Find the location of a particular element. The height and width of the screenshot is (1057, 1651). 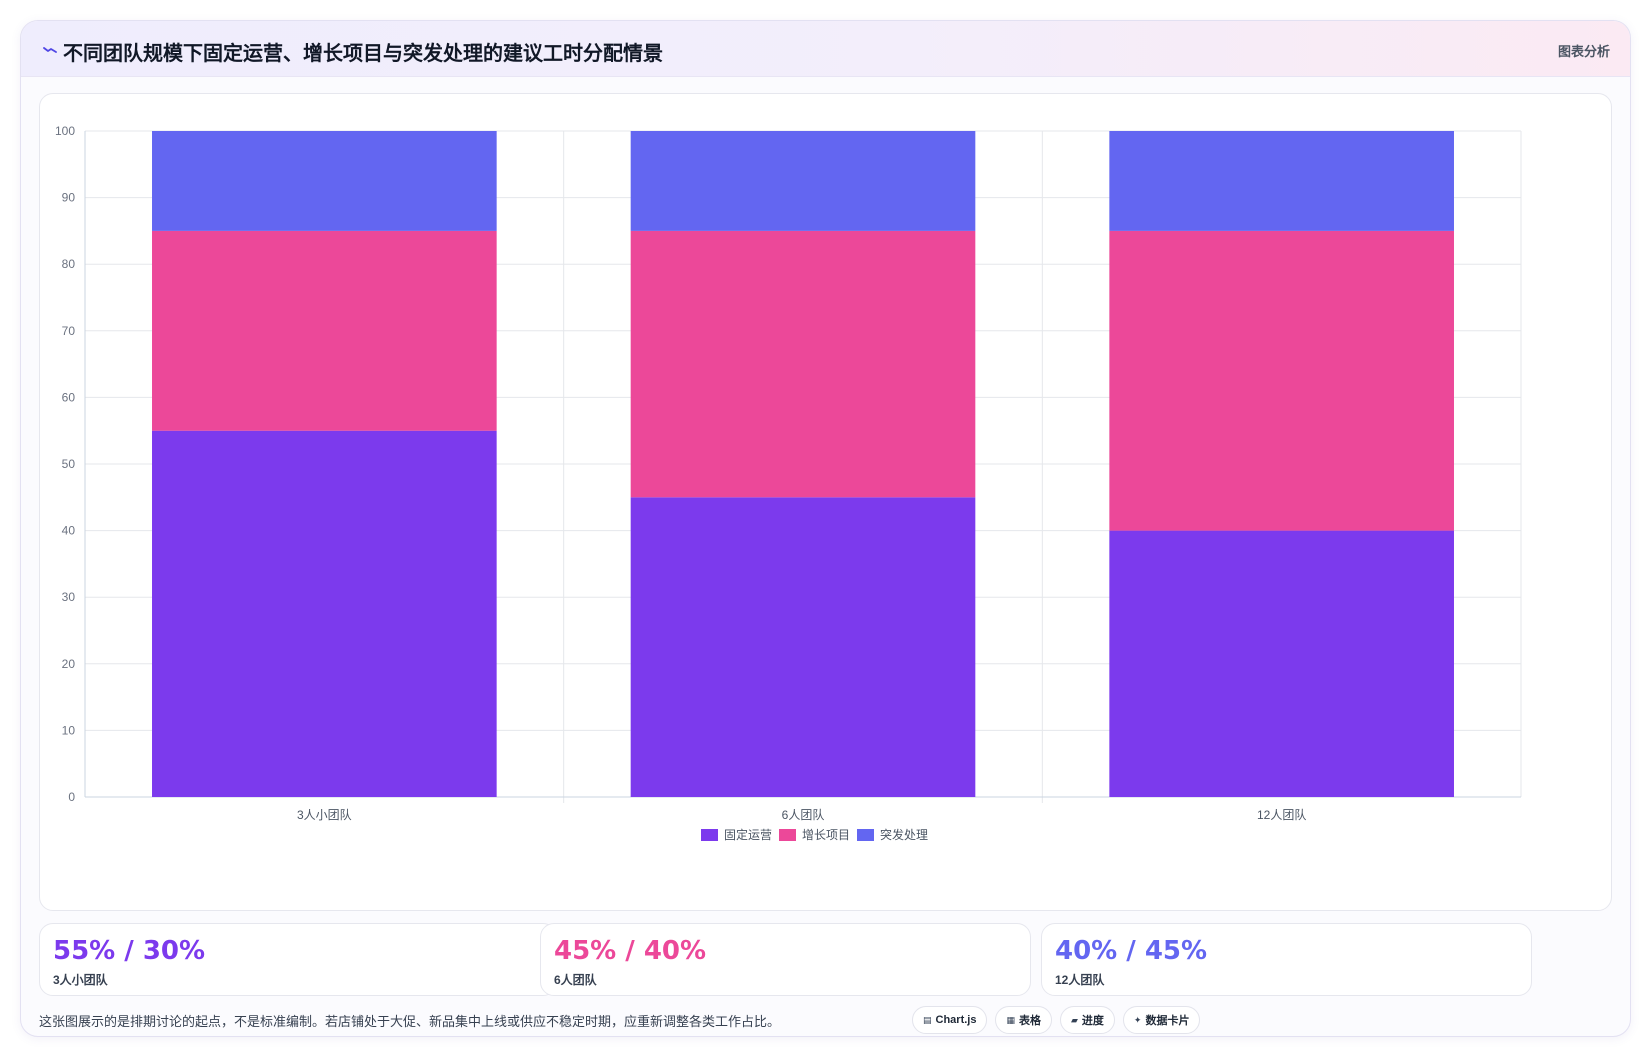

y-tick-label: 10 is located at coordinates (69, 730).